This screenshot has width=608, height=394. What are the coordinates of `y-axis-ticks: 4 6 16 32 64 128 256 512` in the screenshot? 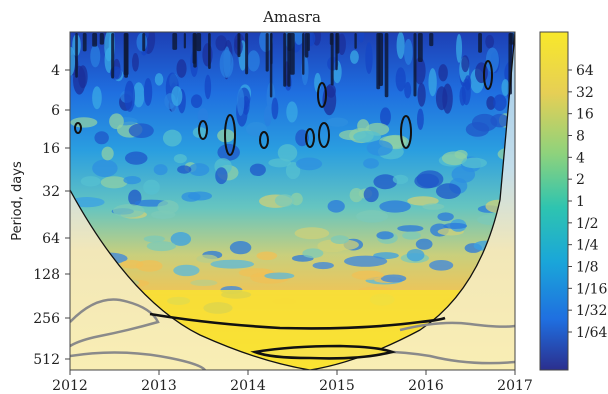 It's located at (51, 215).